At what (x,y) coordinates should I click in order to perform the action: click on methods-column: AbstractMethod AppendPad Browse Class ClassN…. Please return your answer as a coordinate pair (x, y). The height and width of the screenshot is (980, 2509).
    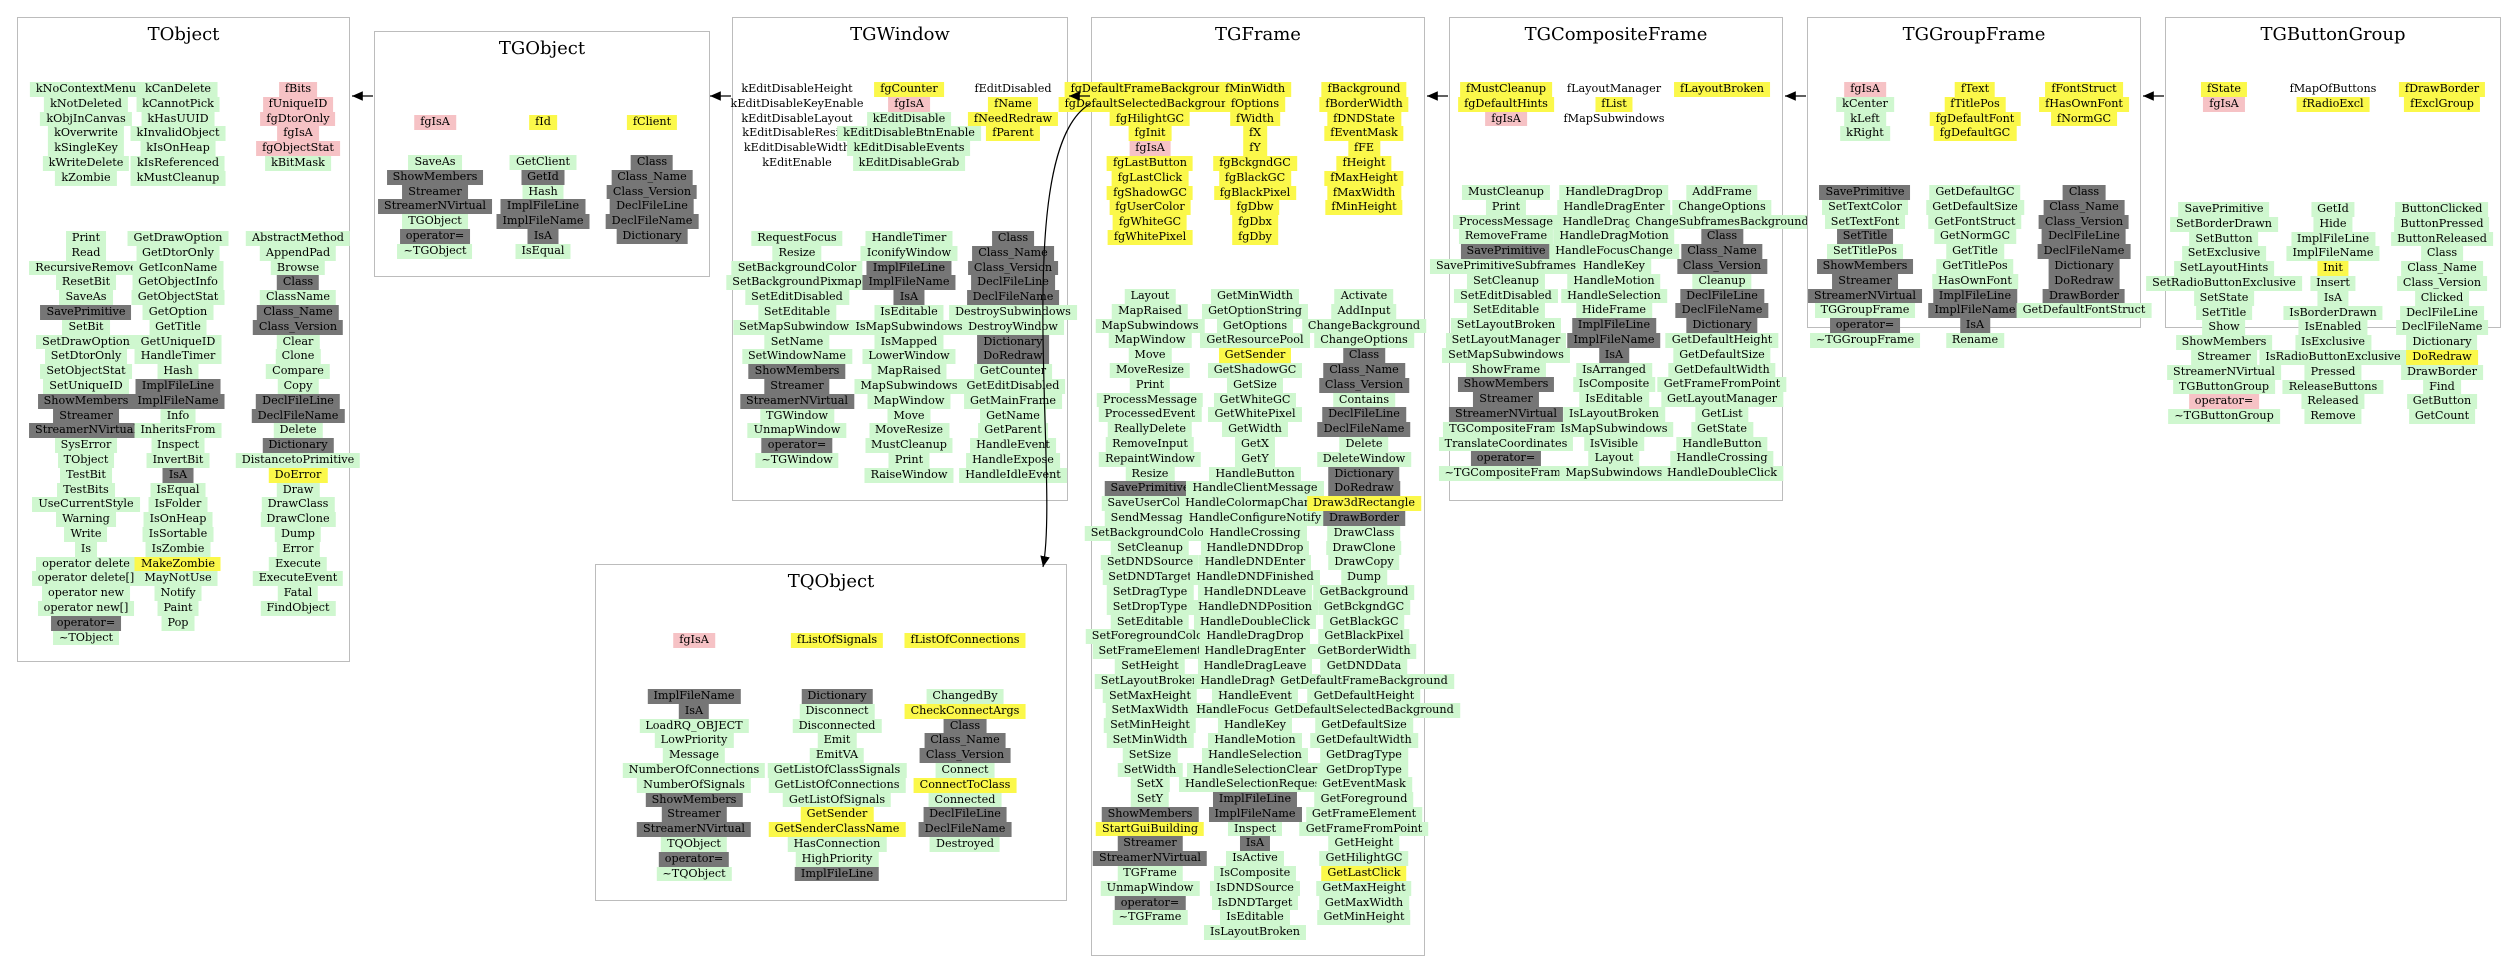
    Looking at the image, I should click on (298, 423).